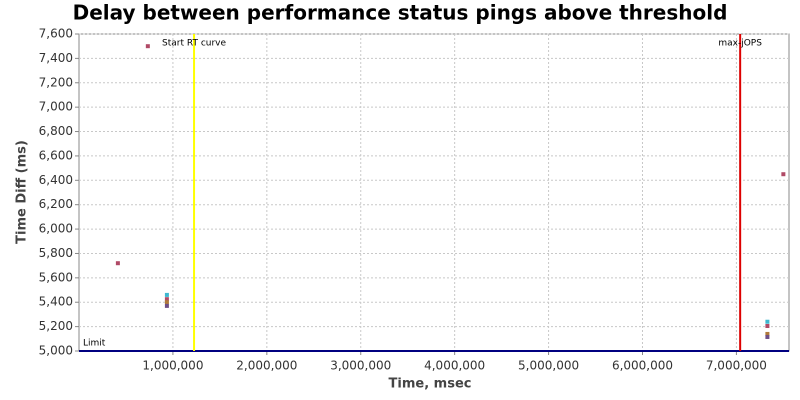  I want to click on y-tick-label: 5,800, so click(56, 253).